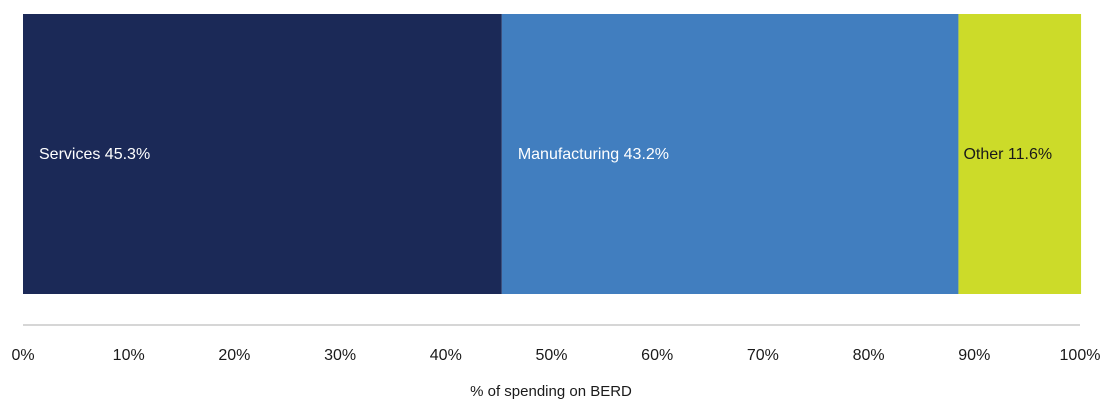 Image resolution: width=1106 pixels, height=406 pixels. What do you see at coordinates (1080, 355) in the screenshot?
I see `x-tick-label: 100%` at bounding box center [1080, 355].